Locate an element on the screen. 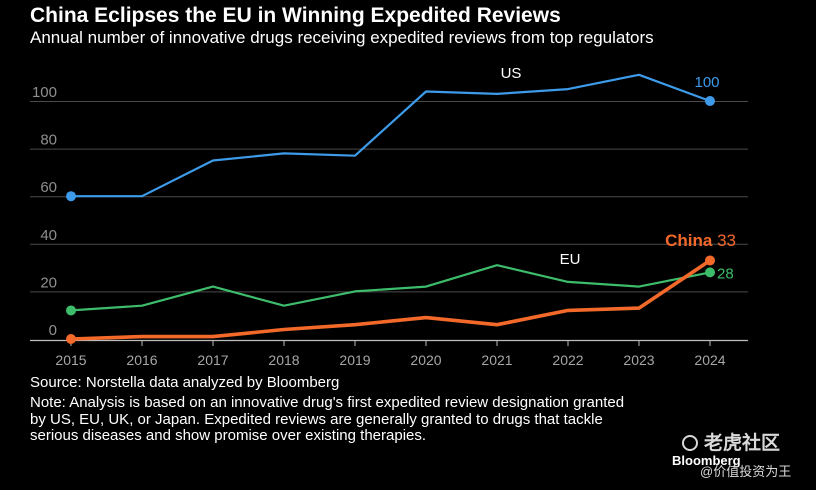 This screenshot has height=490, width=816. watermark-name: 老虎社区 is located at coordinates (742, 443).